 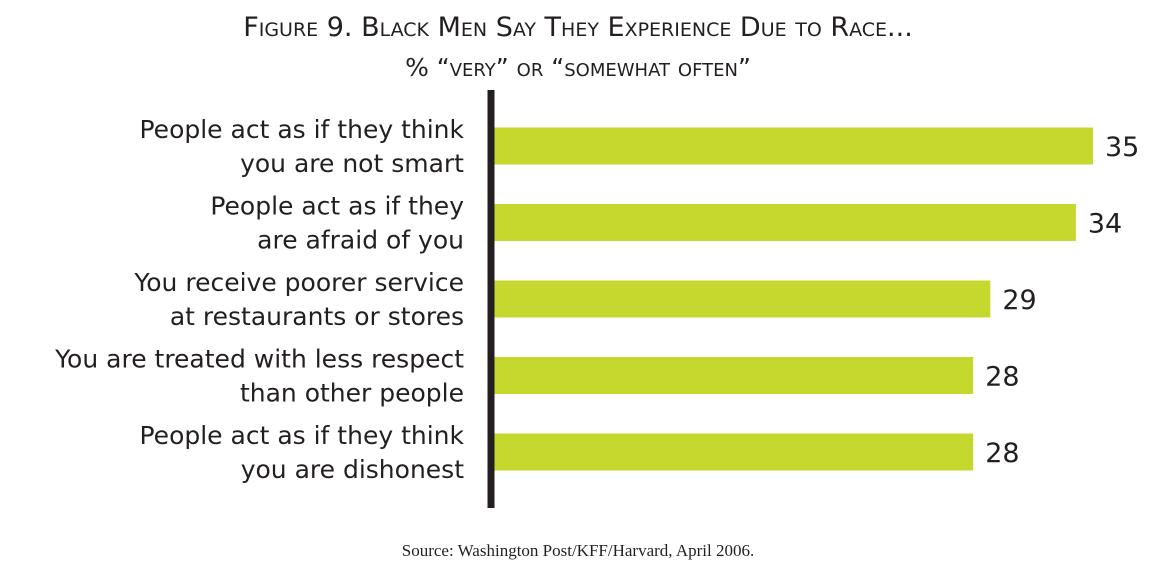 I want to click on data-label: 34, so click(x=1105, y=224).